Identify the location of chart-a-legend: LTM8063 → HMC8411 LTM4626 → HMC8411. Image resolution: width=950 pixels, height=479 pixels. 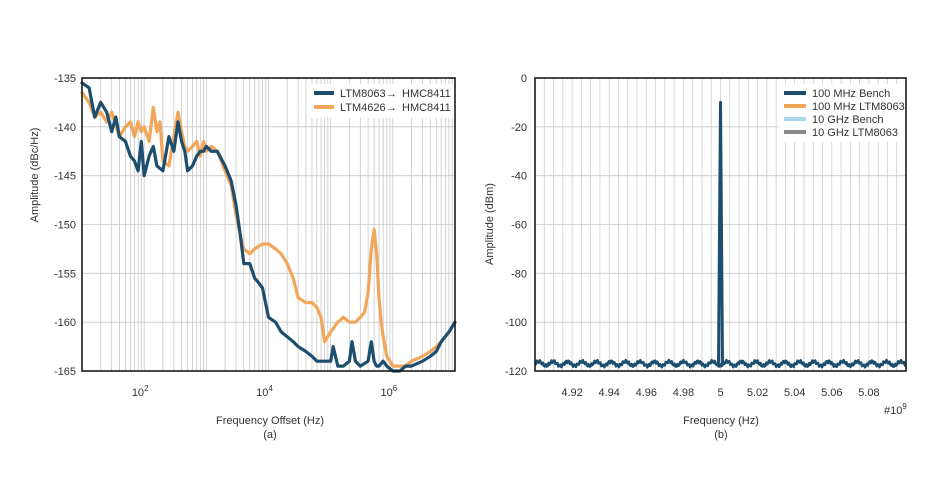
(381, 101).